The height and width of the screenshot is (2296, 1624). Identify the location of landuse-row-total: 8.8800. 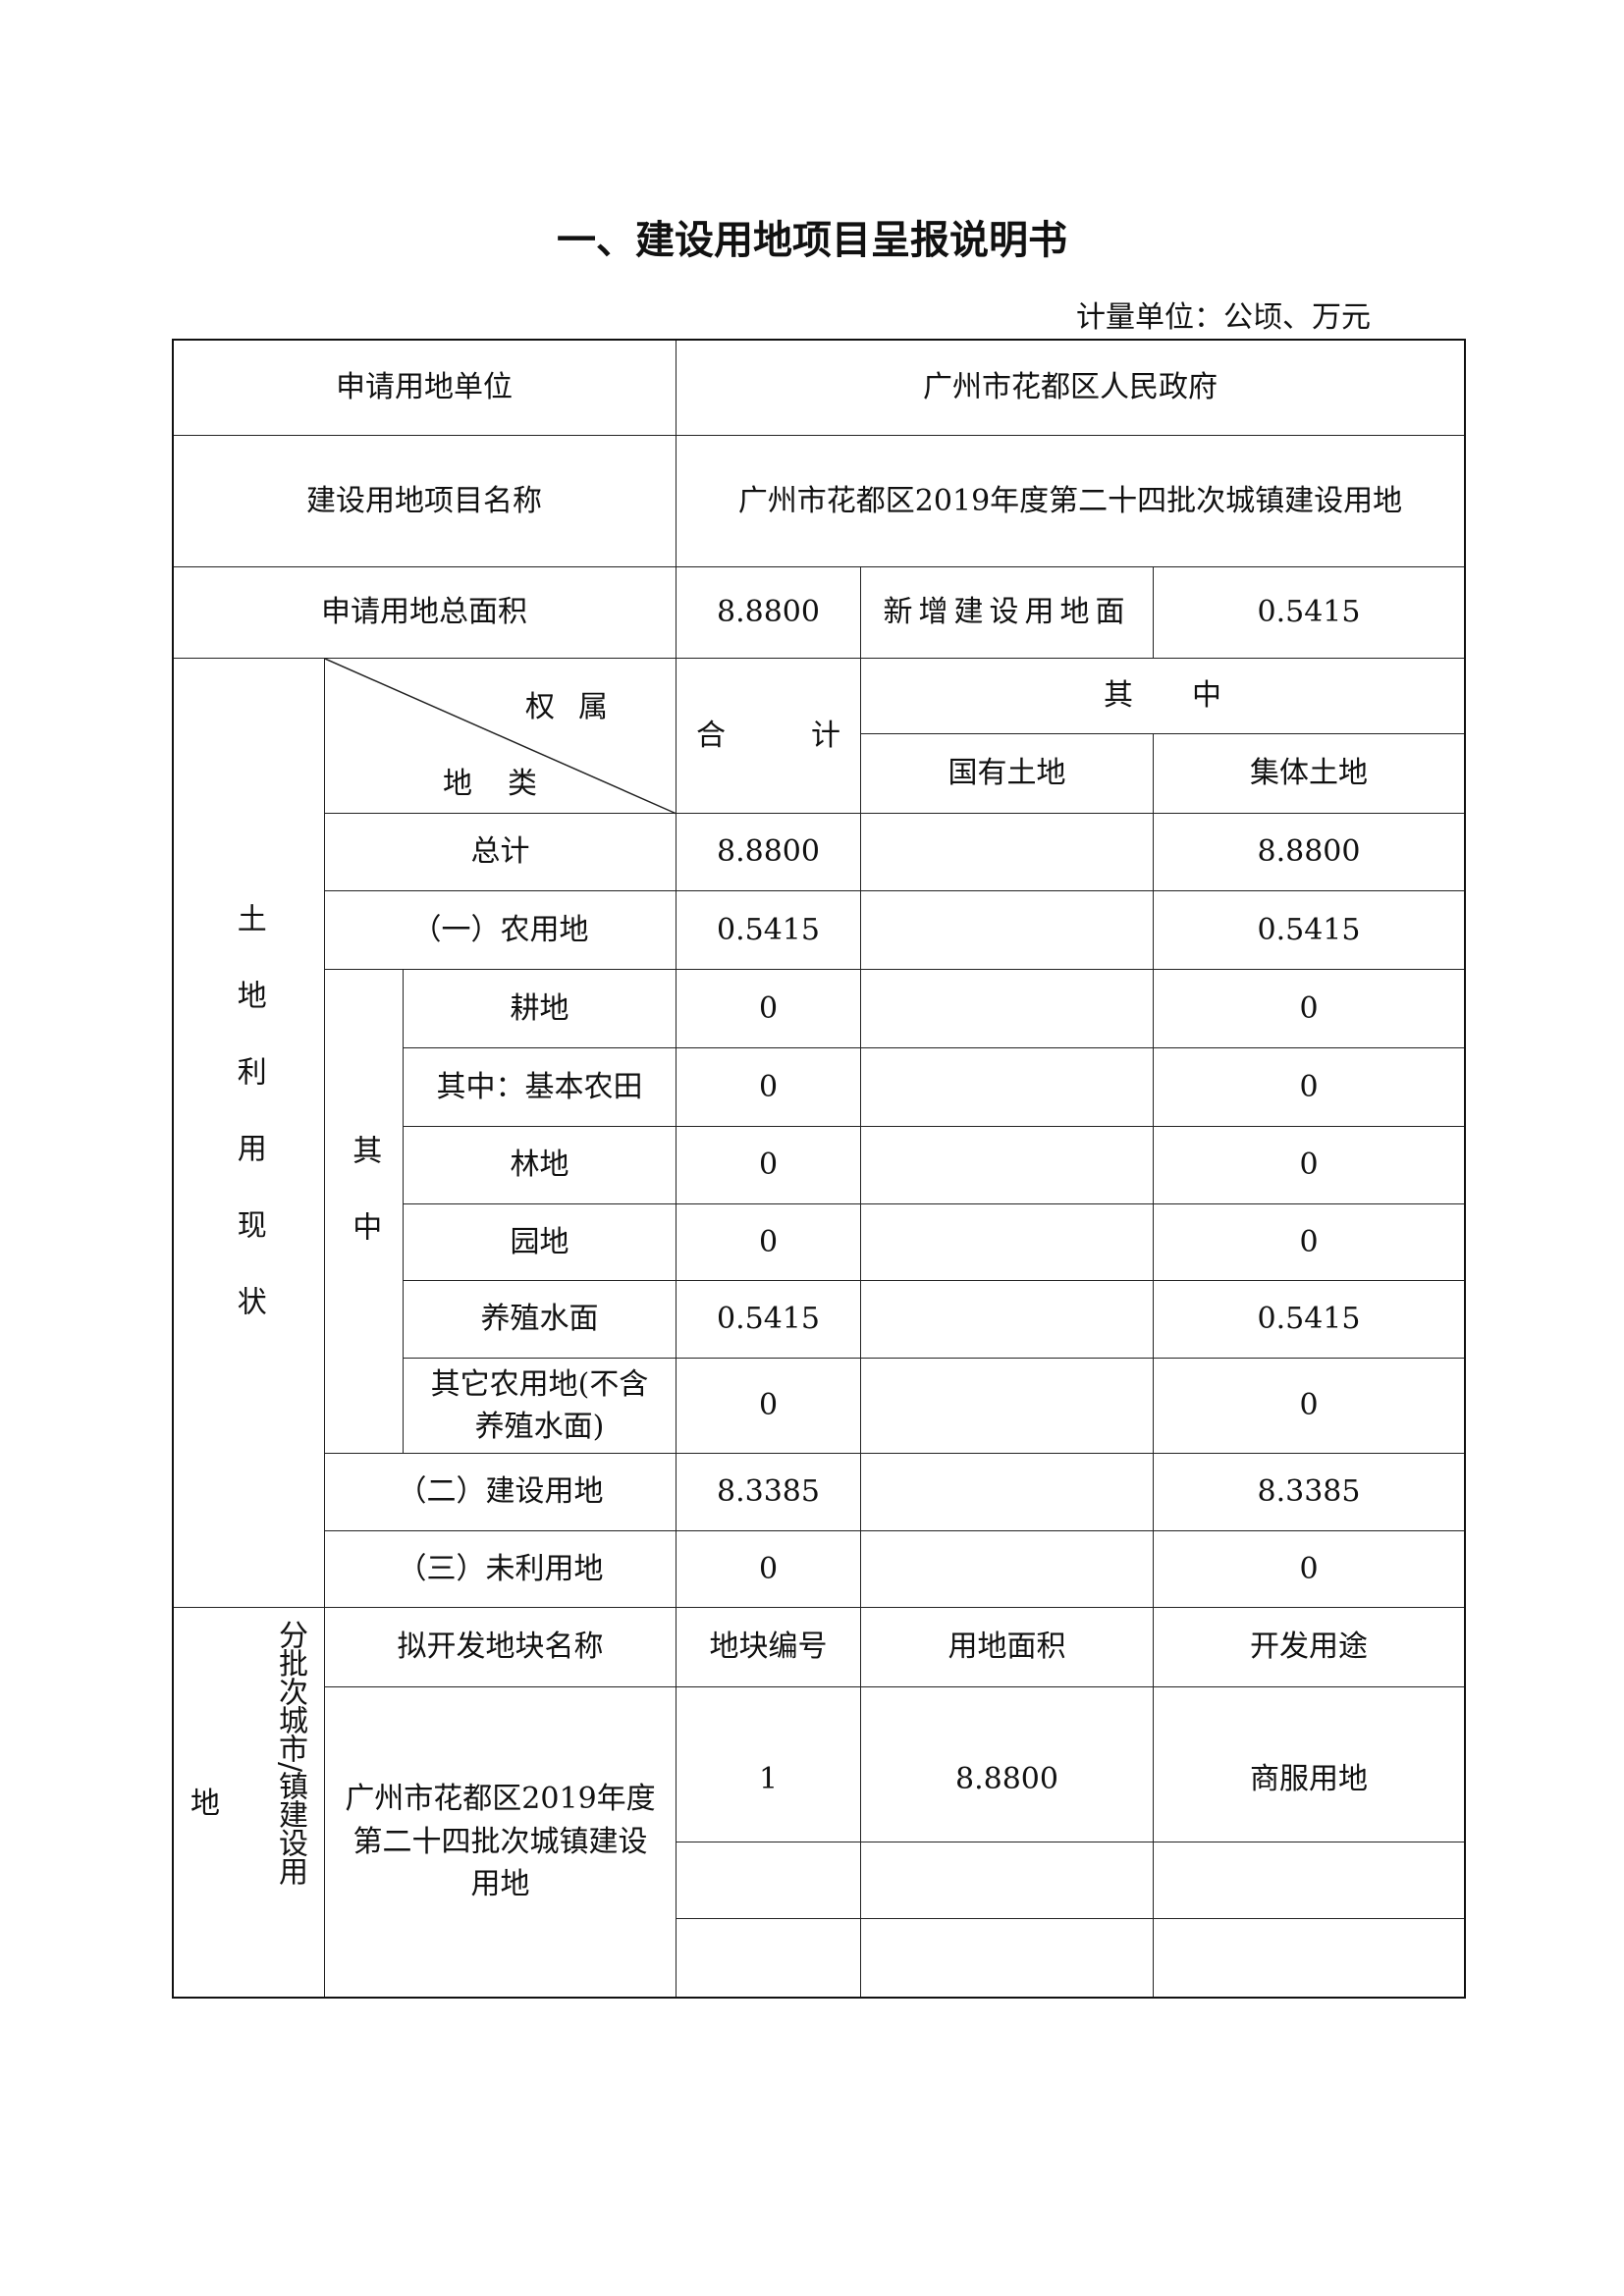
(768, 852).